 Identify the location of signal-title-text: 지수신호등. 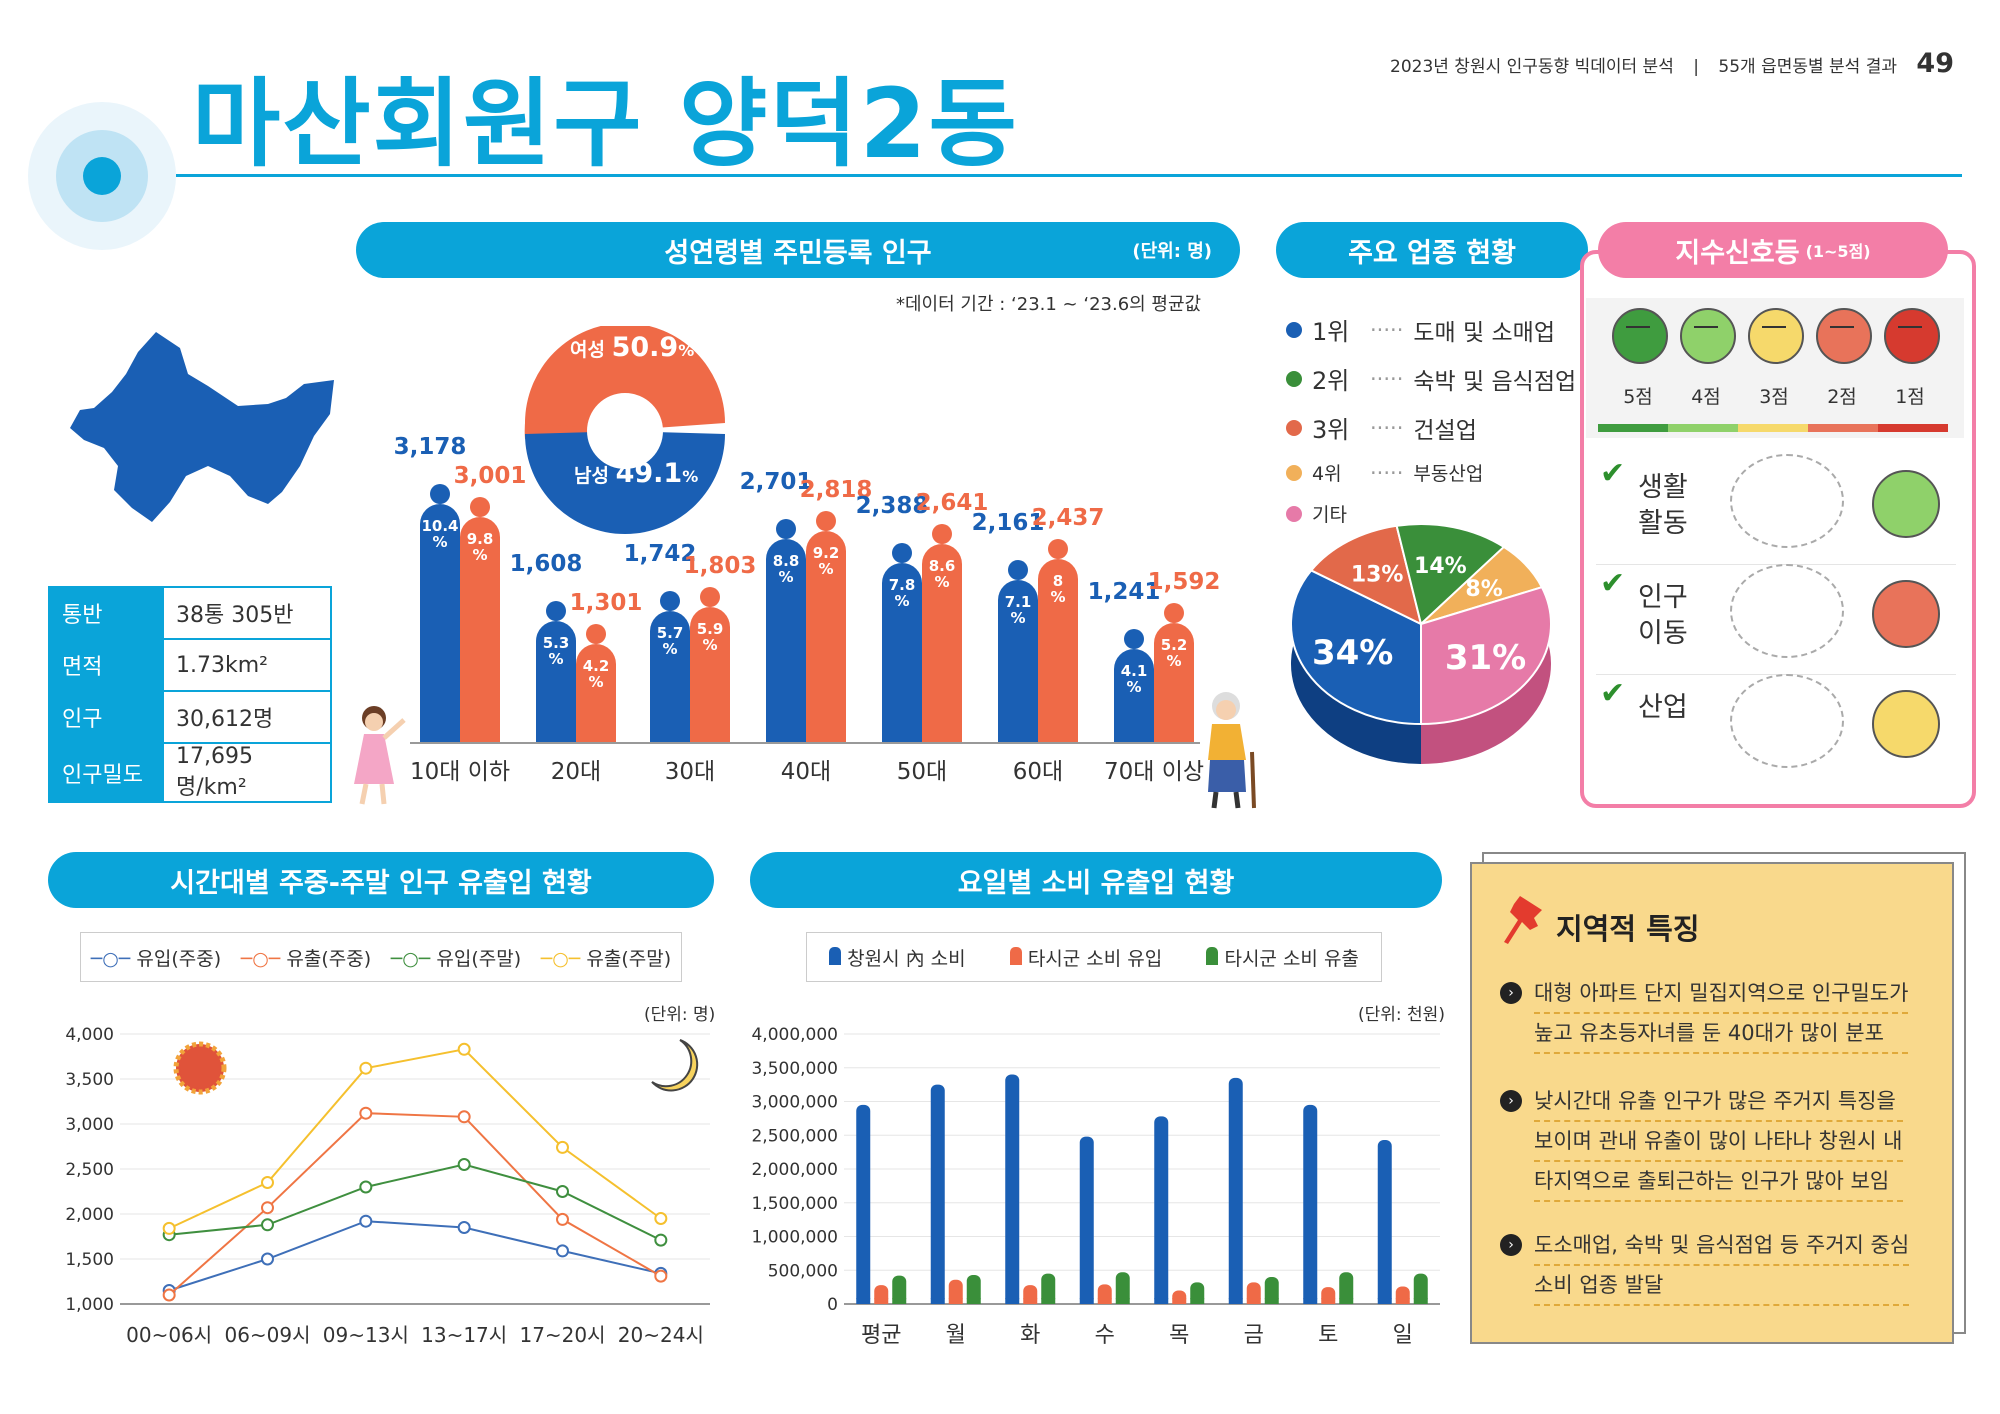
(1737, 253).